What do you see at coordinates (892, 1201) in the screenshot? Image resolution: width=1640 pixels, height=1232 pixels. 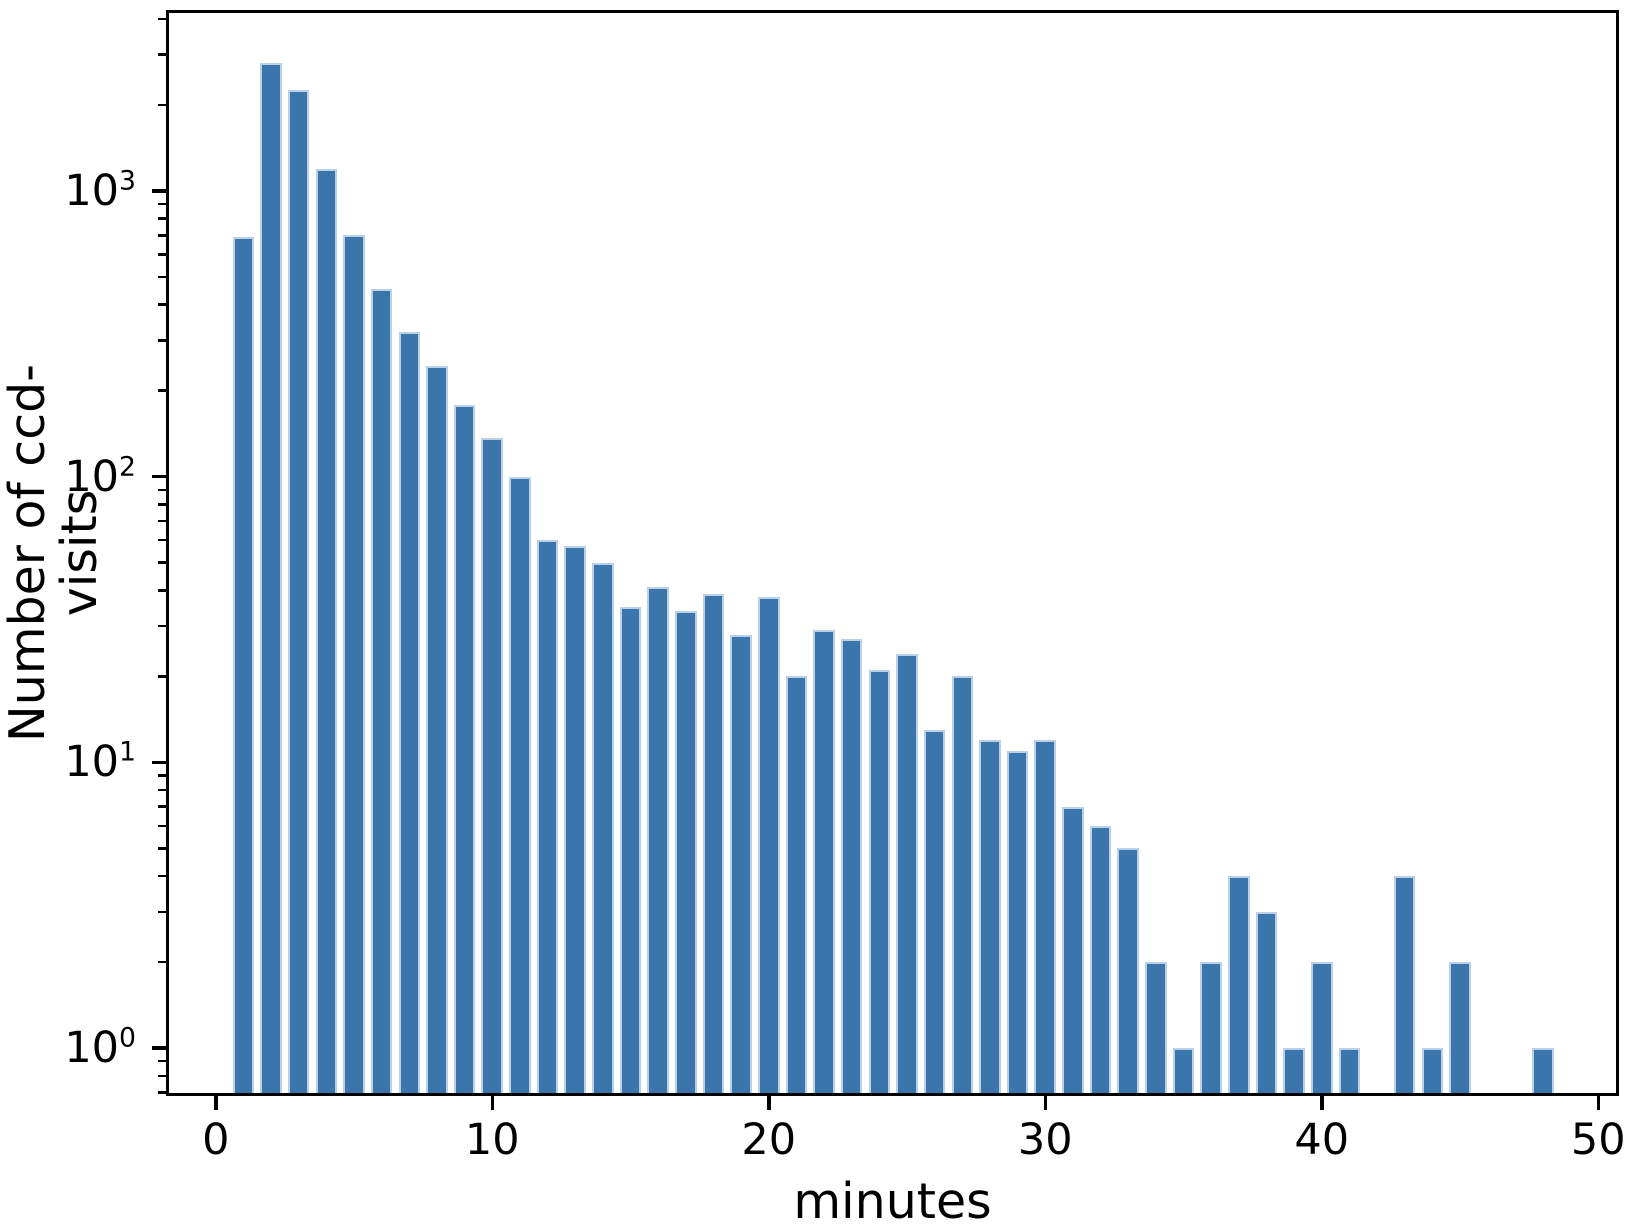 I see `x-axis-label: minutes` at bounding box center [892, 1201].